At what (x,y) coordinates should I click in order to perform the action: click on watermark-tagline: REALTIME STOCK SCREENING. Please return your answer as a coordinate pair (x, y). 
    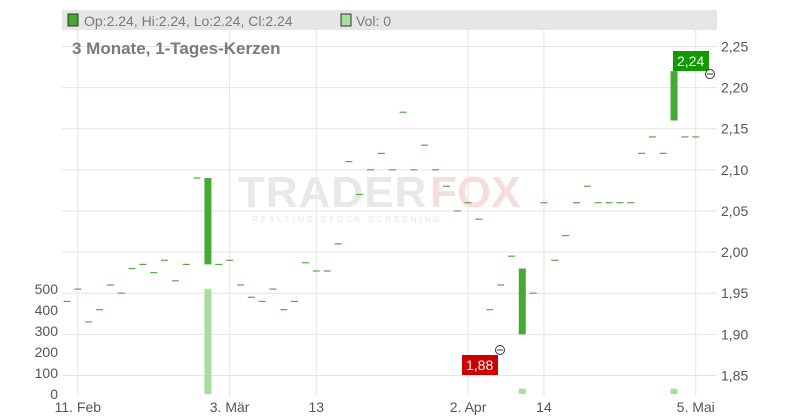
    Looking at the image, I should click on (347, 219).